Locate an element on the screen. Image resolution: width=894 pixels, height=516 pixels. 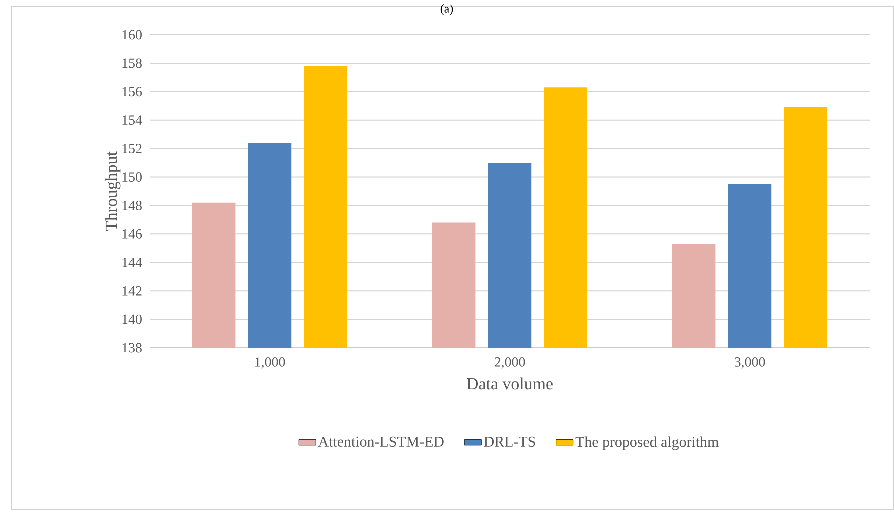
y-tick-label: 150 is located at coordinates (132, 177).